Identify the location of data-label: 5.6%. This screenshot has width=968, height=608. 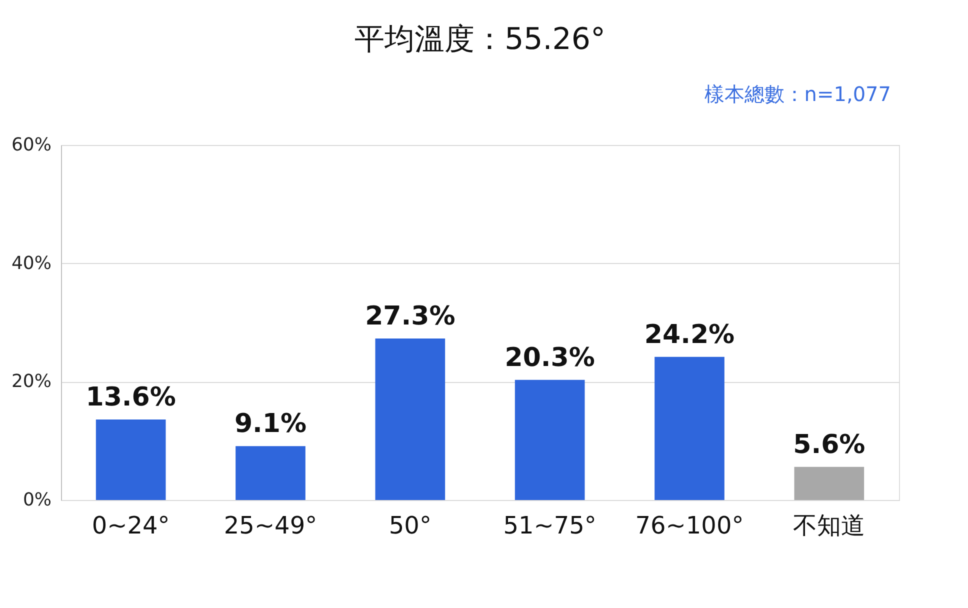
(829, 445).